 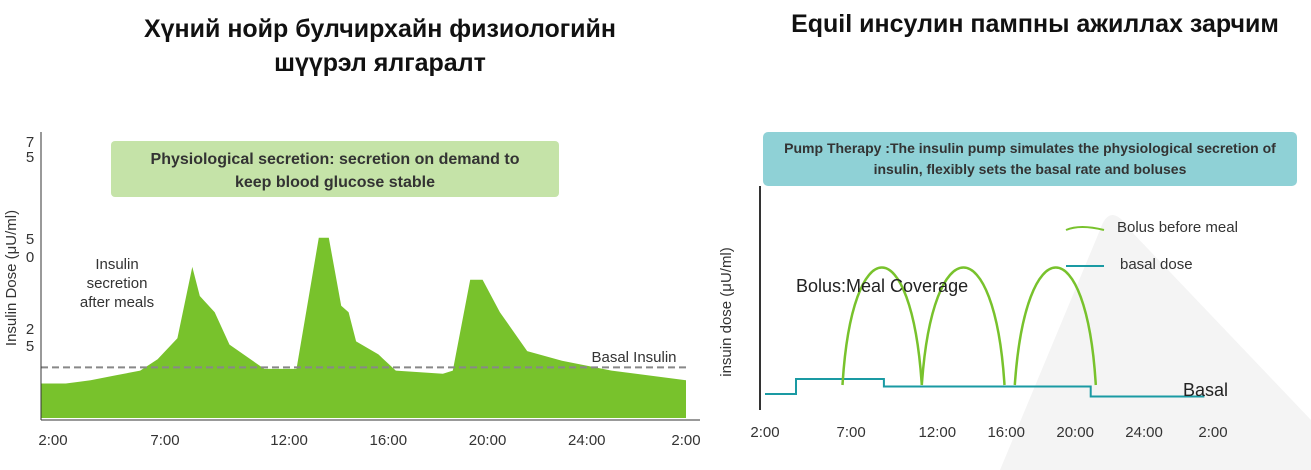 What do you see at coordinates (1006, 432) in the screenshot?
I see `right-x-tick-label: 16:00` at bounding box center [1006, 432].